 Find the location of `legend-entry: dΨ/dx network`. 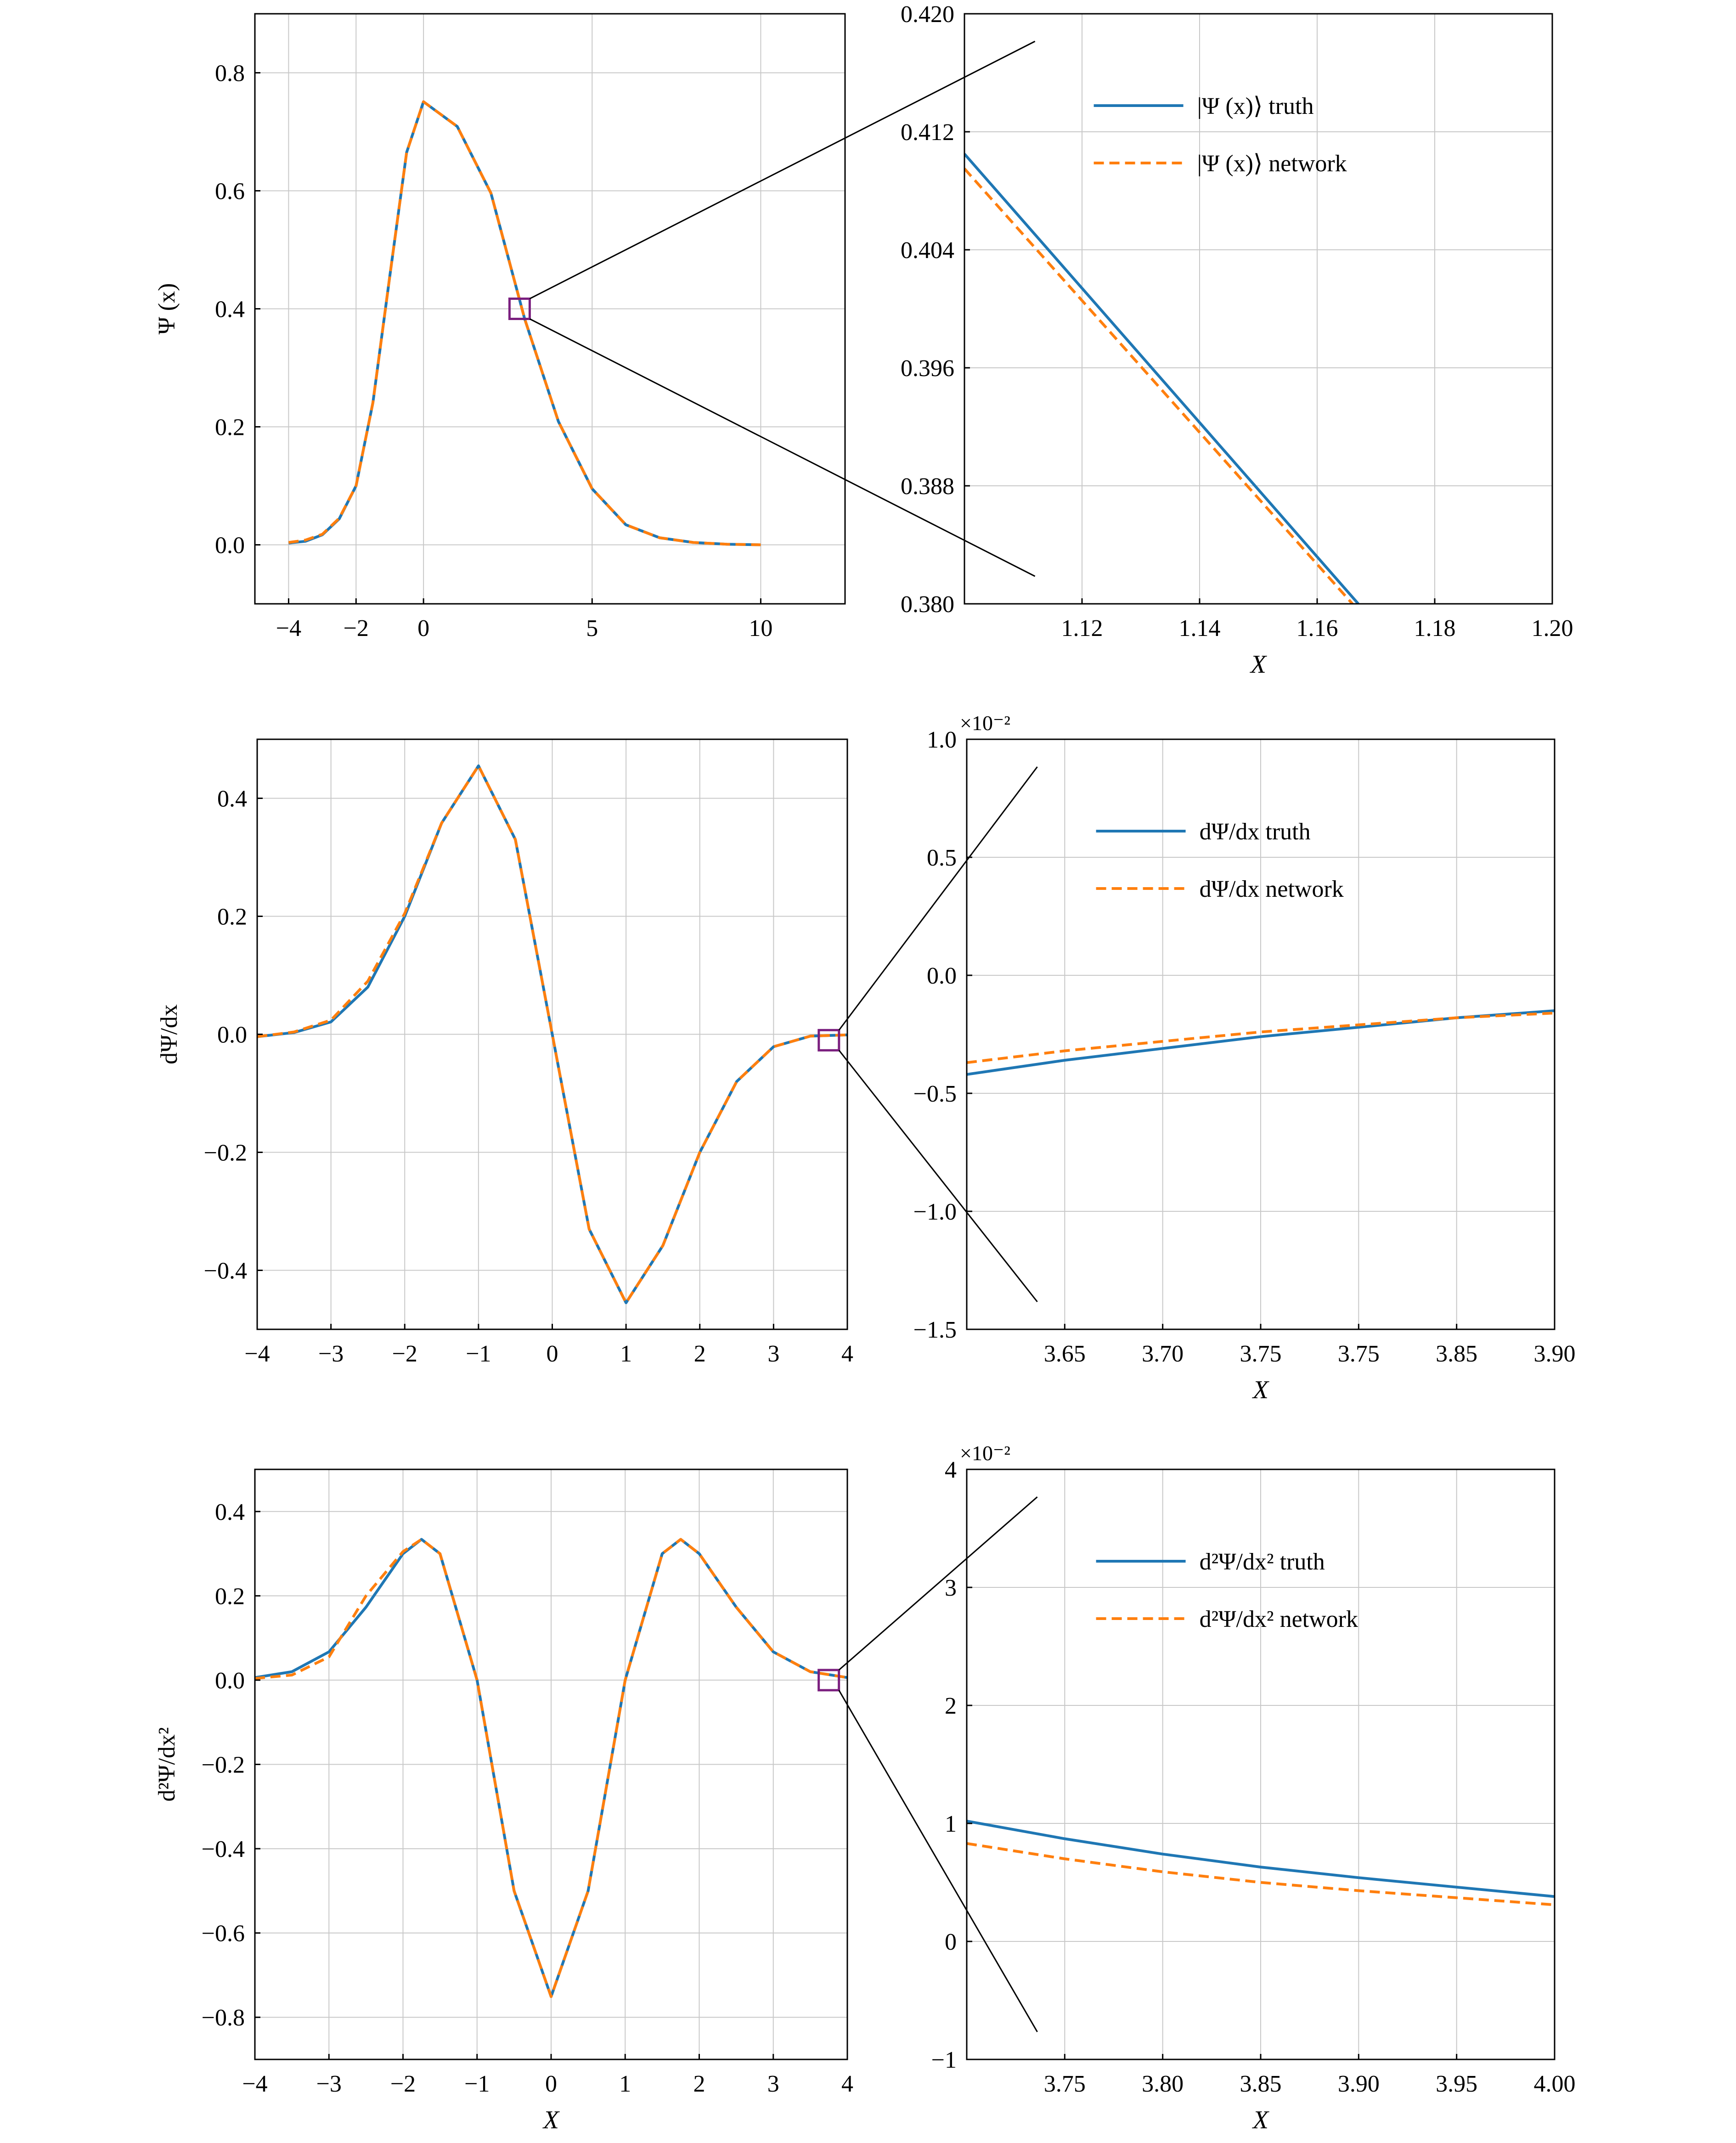

legend-entry: dΨ/dx network is located at coordinates (1272, 889).